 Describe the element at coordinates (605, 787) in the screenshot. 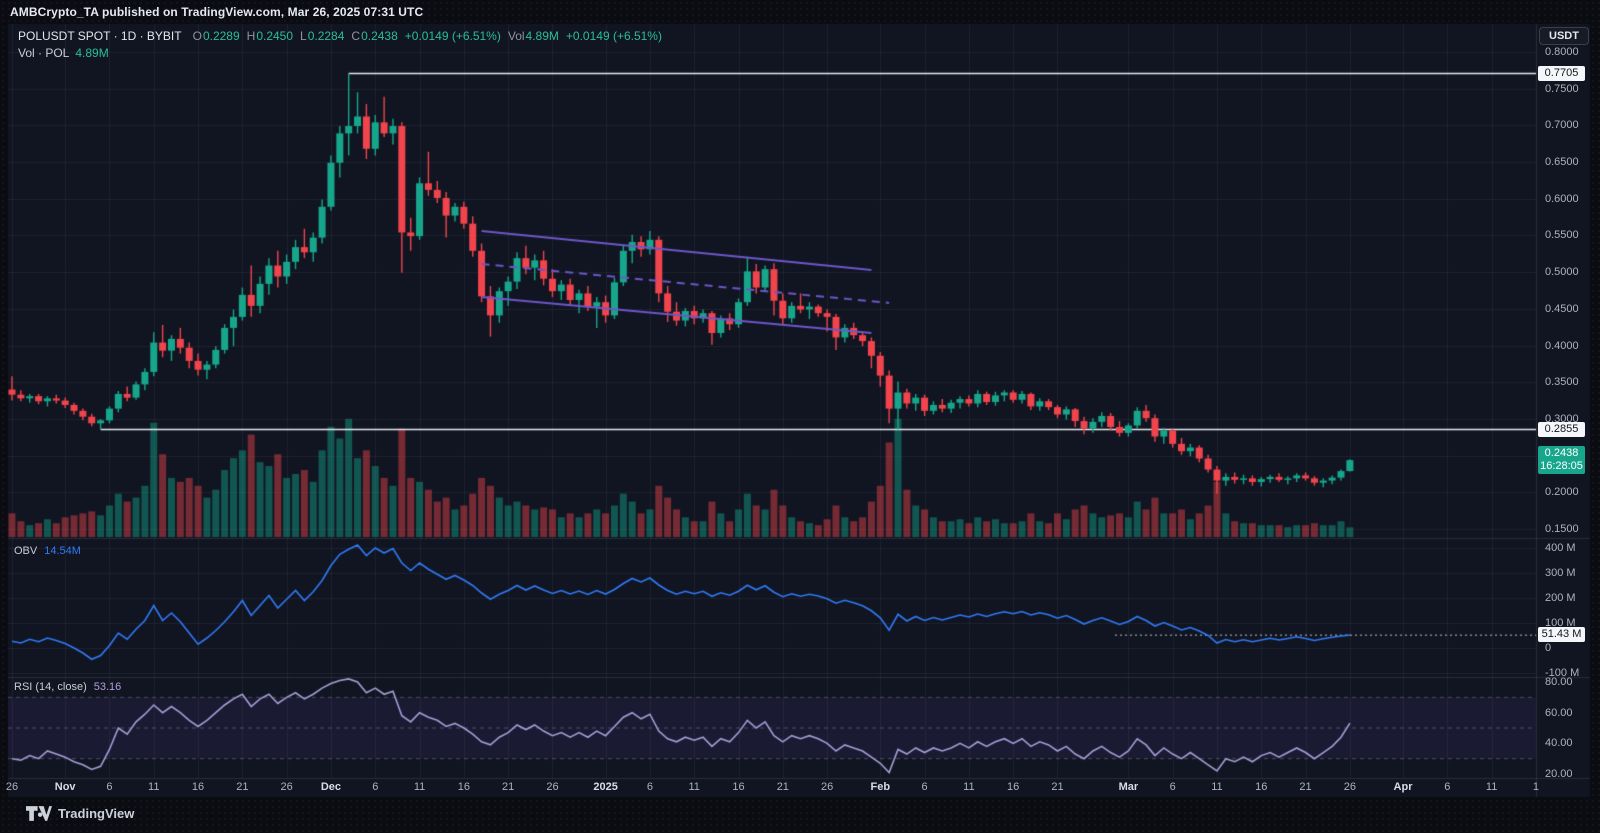

I see `axis-tick-label: 2025` at that location.